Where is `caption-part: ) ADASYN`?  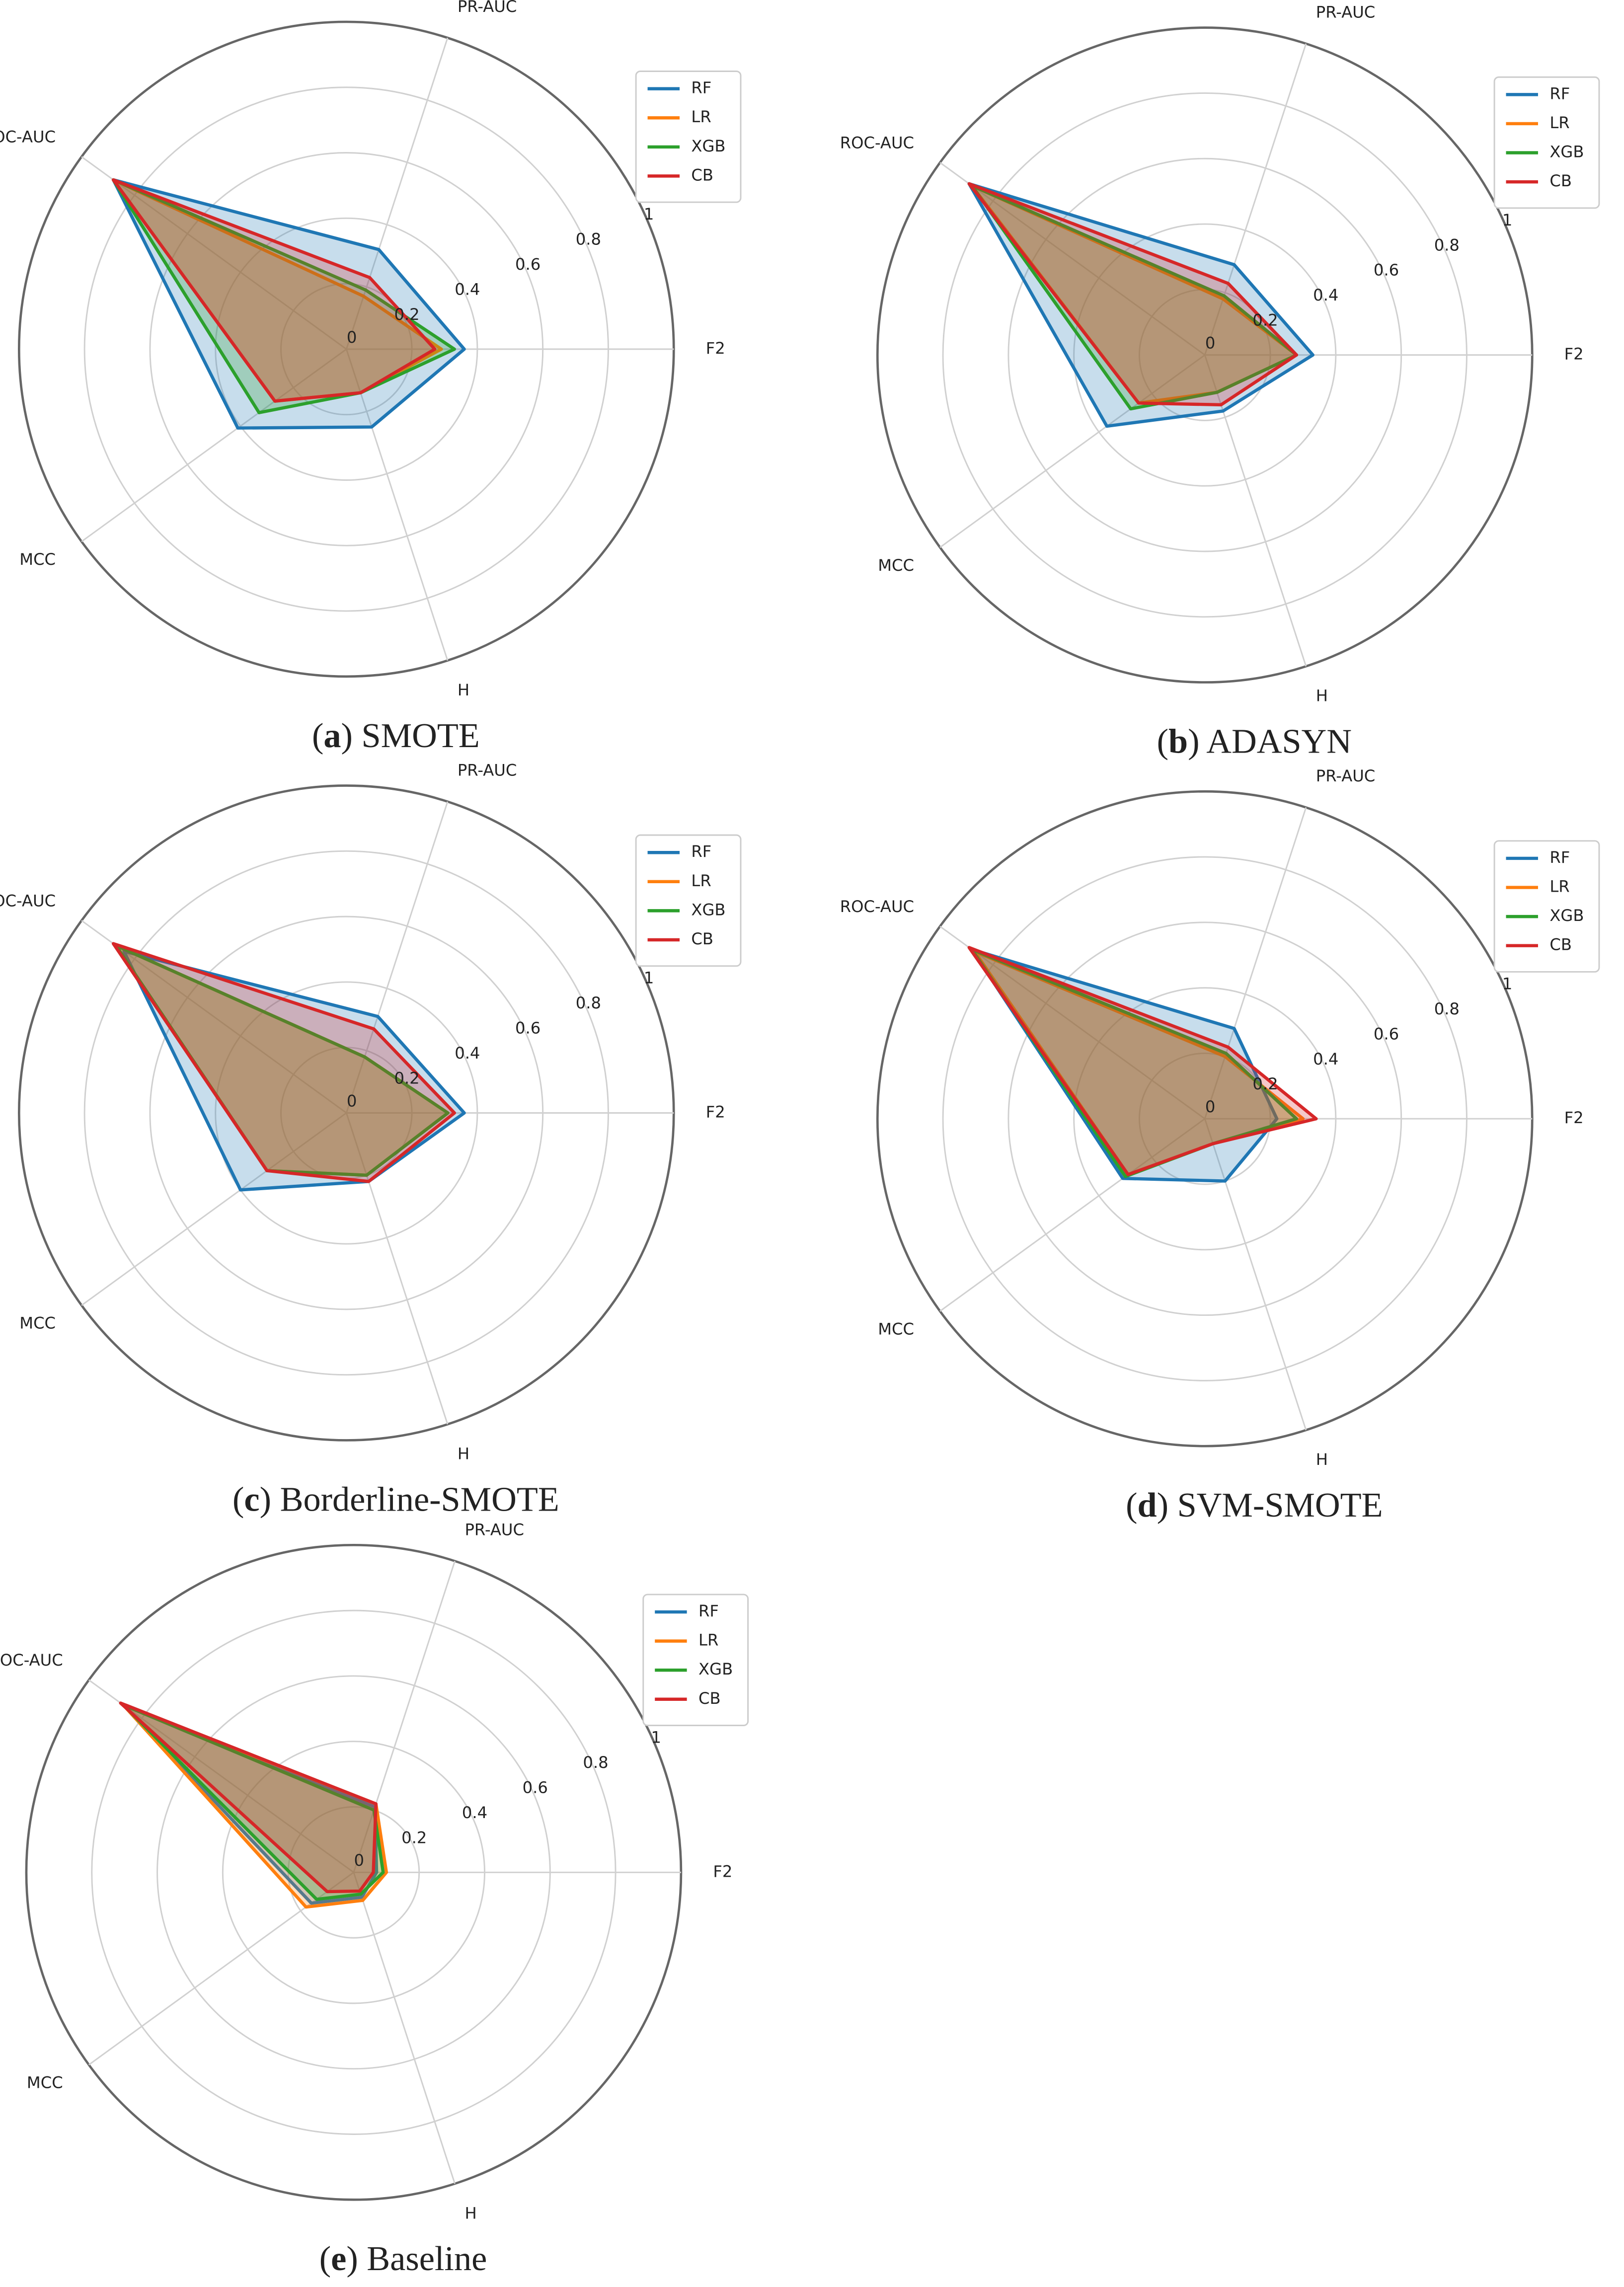
caption-part: ) ADASYN is located at coordinates (1270, 742).